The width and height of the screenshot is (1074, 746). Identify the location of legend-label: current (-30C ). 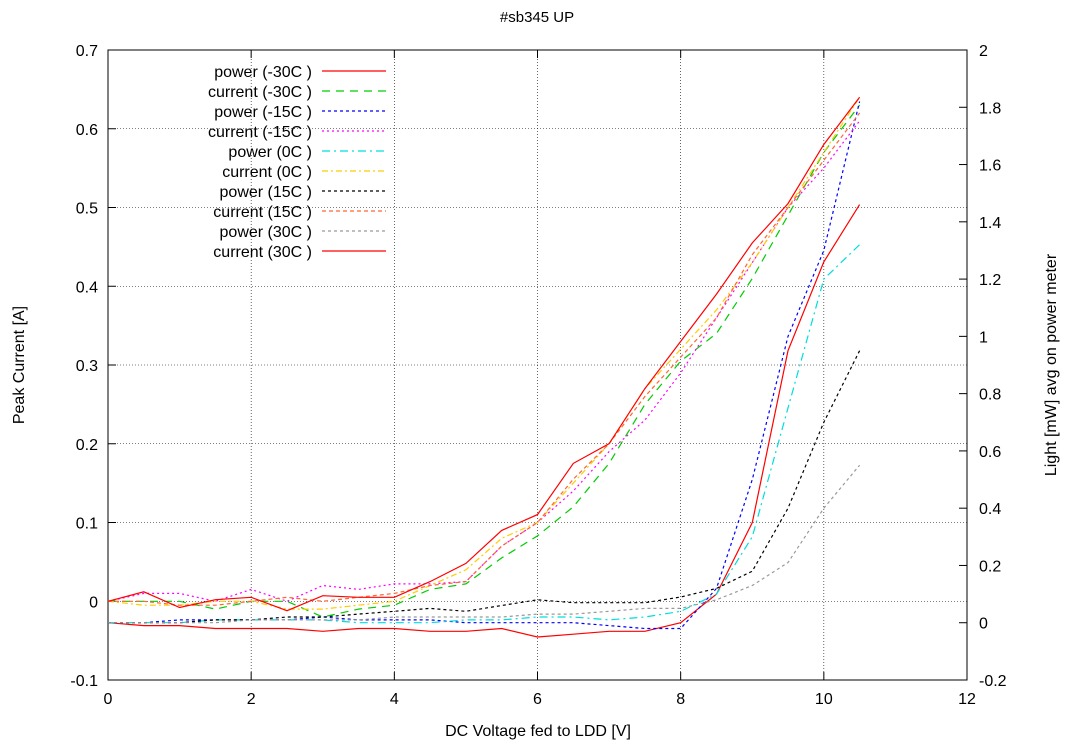
(260, 92).